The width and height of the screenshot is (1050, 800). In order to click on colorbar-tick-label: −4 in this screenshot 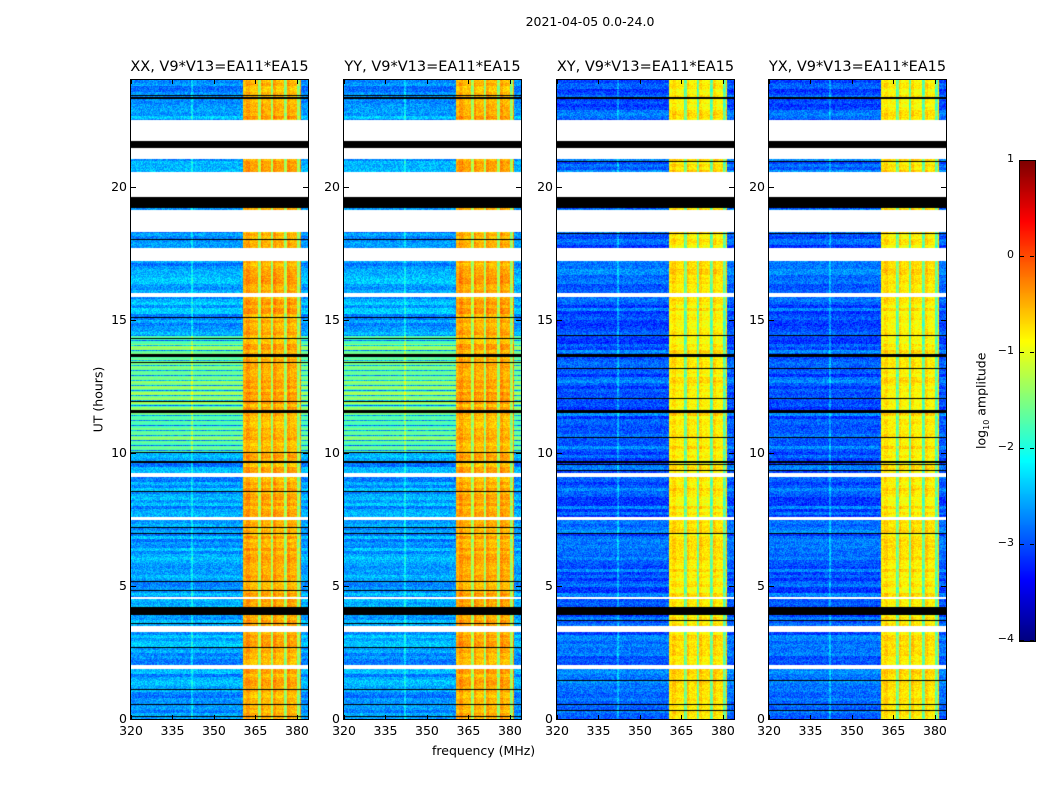, I will do `click(1005, 638)`.